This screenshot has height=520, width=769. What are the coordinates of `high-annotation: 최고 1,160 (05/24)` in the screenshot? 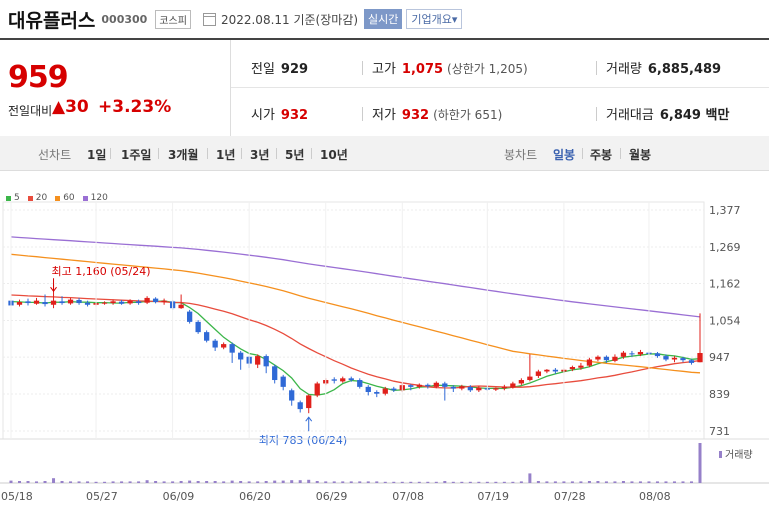 It's located at (101, 271).